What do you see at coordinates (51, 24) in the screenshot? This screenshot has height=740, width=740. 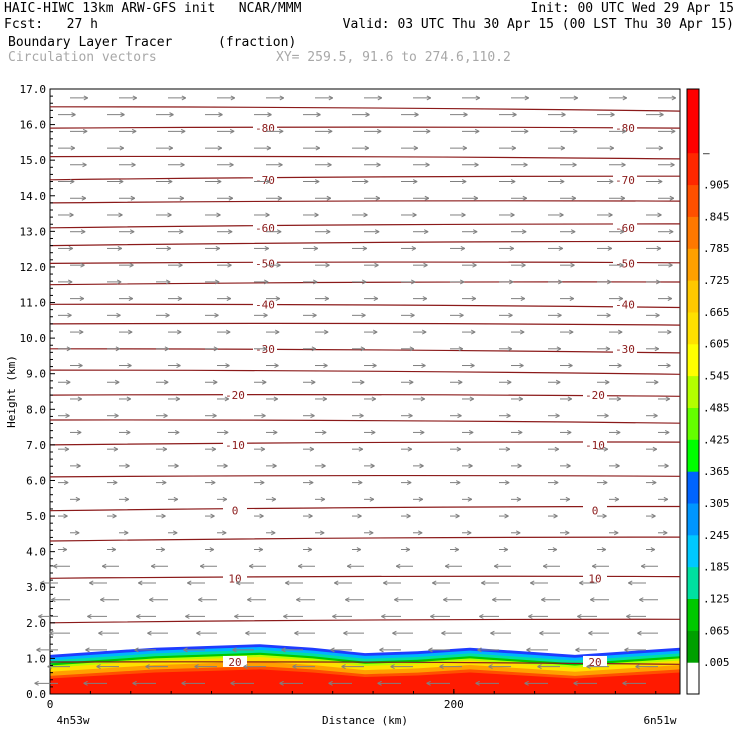 I see `forecast-hour: Fcst: 27 h` at bounding box center [51, 24].